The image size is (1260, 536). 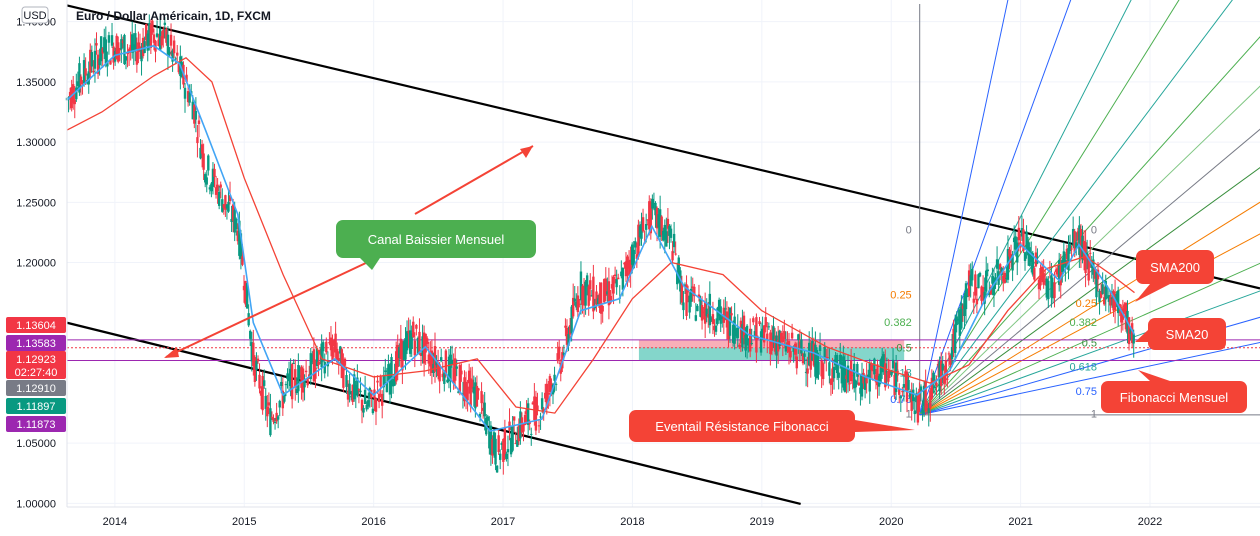 I want to click on price-badge, so click(x=36, y=325).